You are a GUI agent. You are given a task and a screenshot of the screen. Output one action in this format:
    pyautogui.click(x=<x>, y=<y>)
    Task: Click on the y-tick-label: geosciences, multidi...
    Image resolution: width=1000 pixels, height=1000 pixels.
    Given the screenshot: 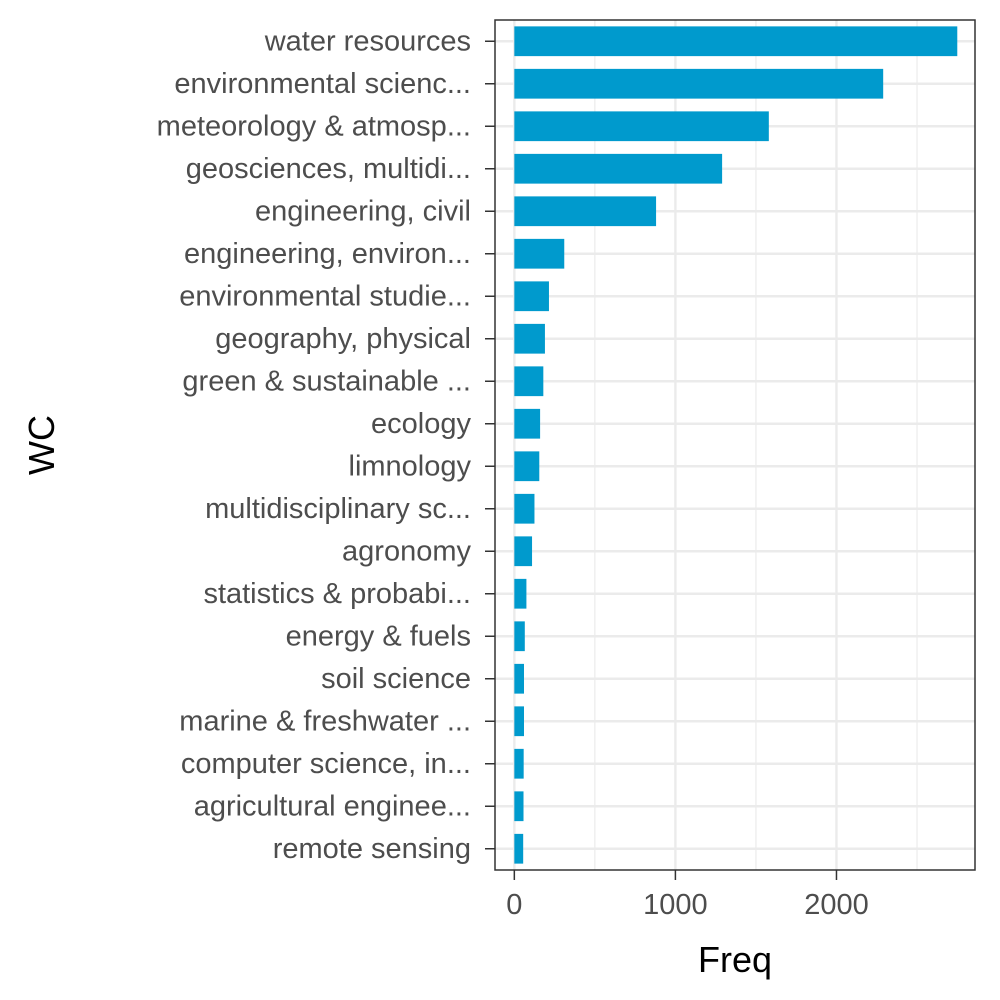 What is the action you would take?
    pyautogui.click(x=328, y=169)
    